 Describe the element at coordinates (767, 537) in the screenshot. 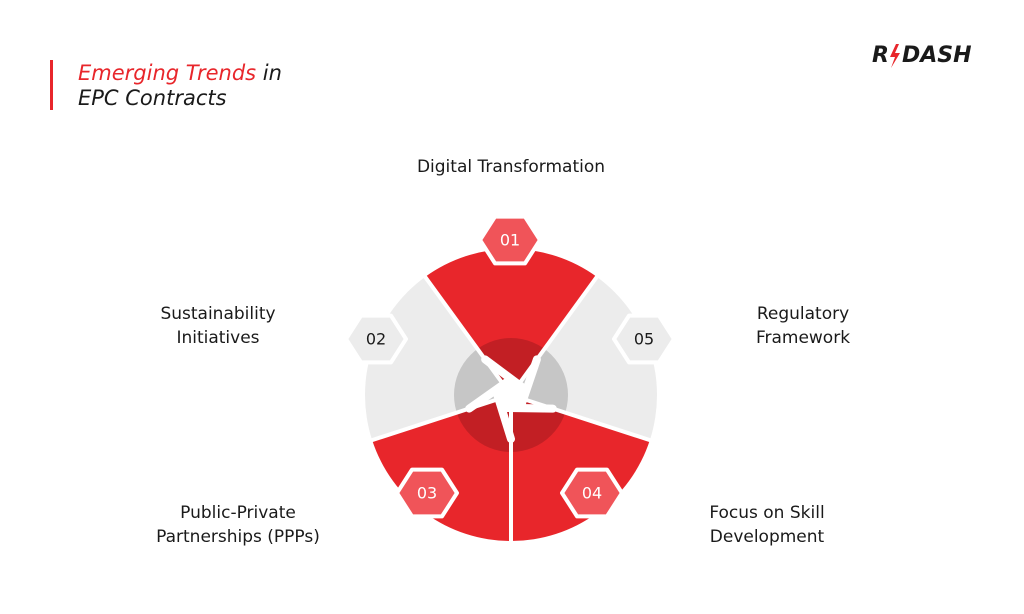

I see `item-label: Development` at that location.